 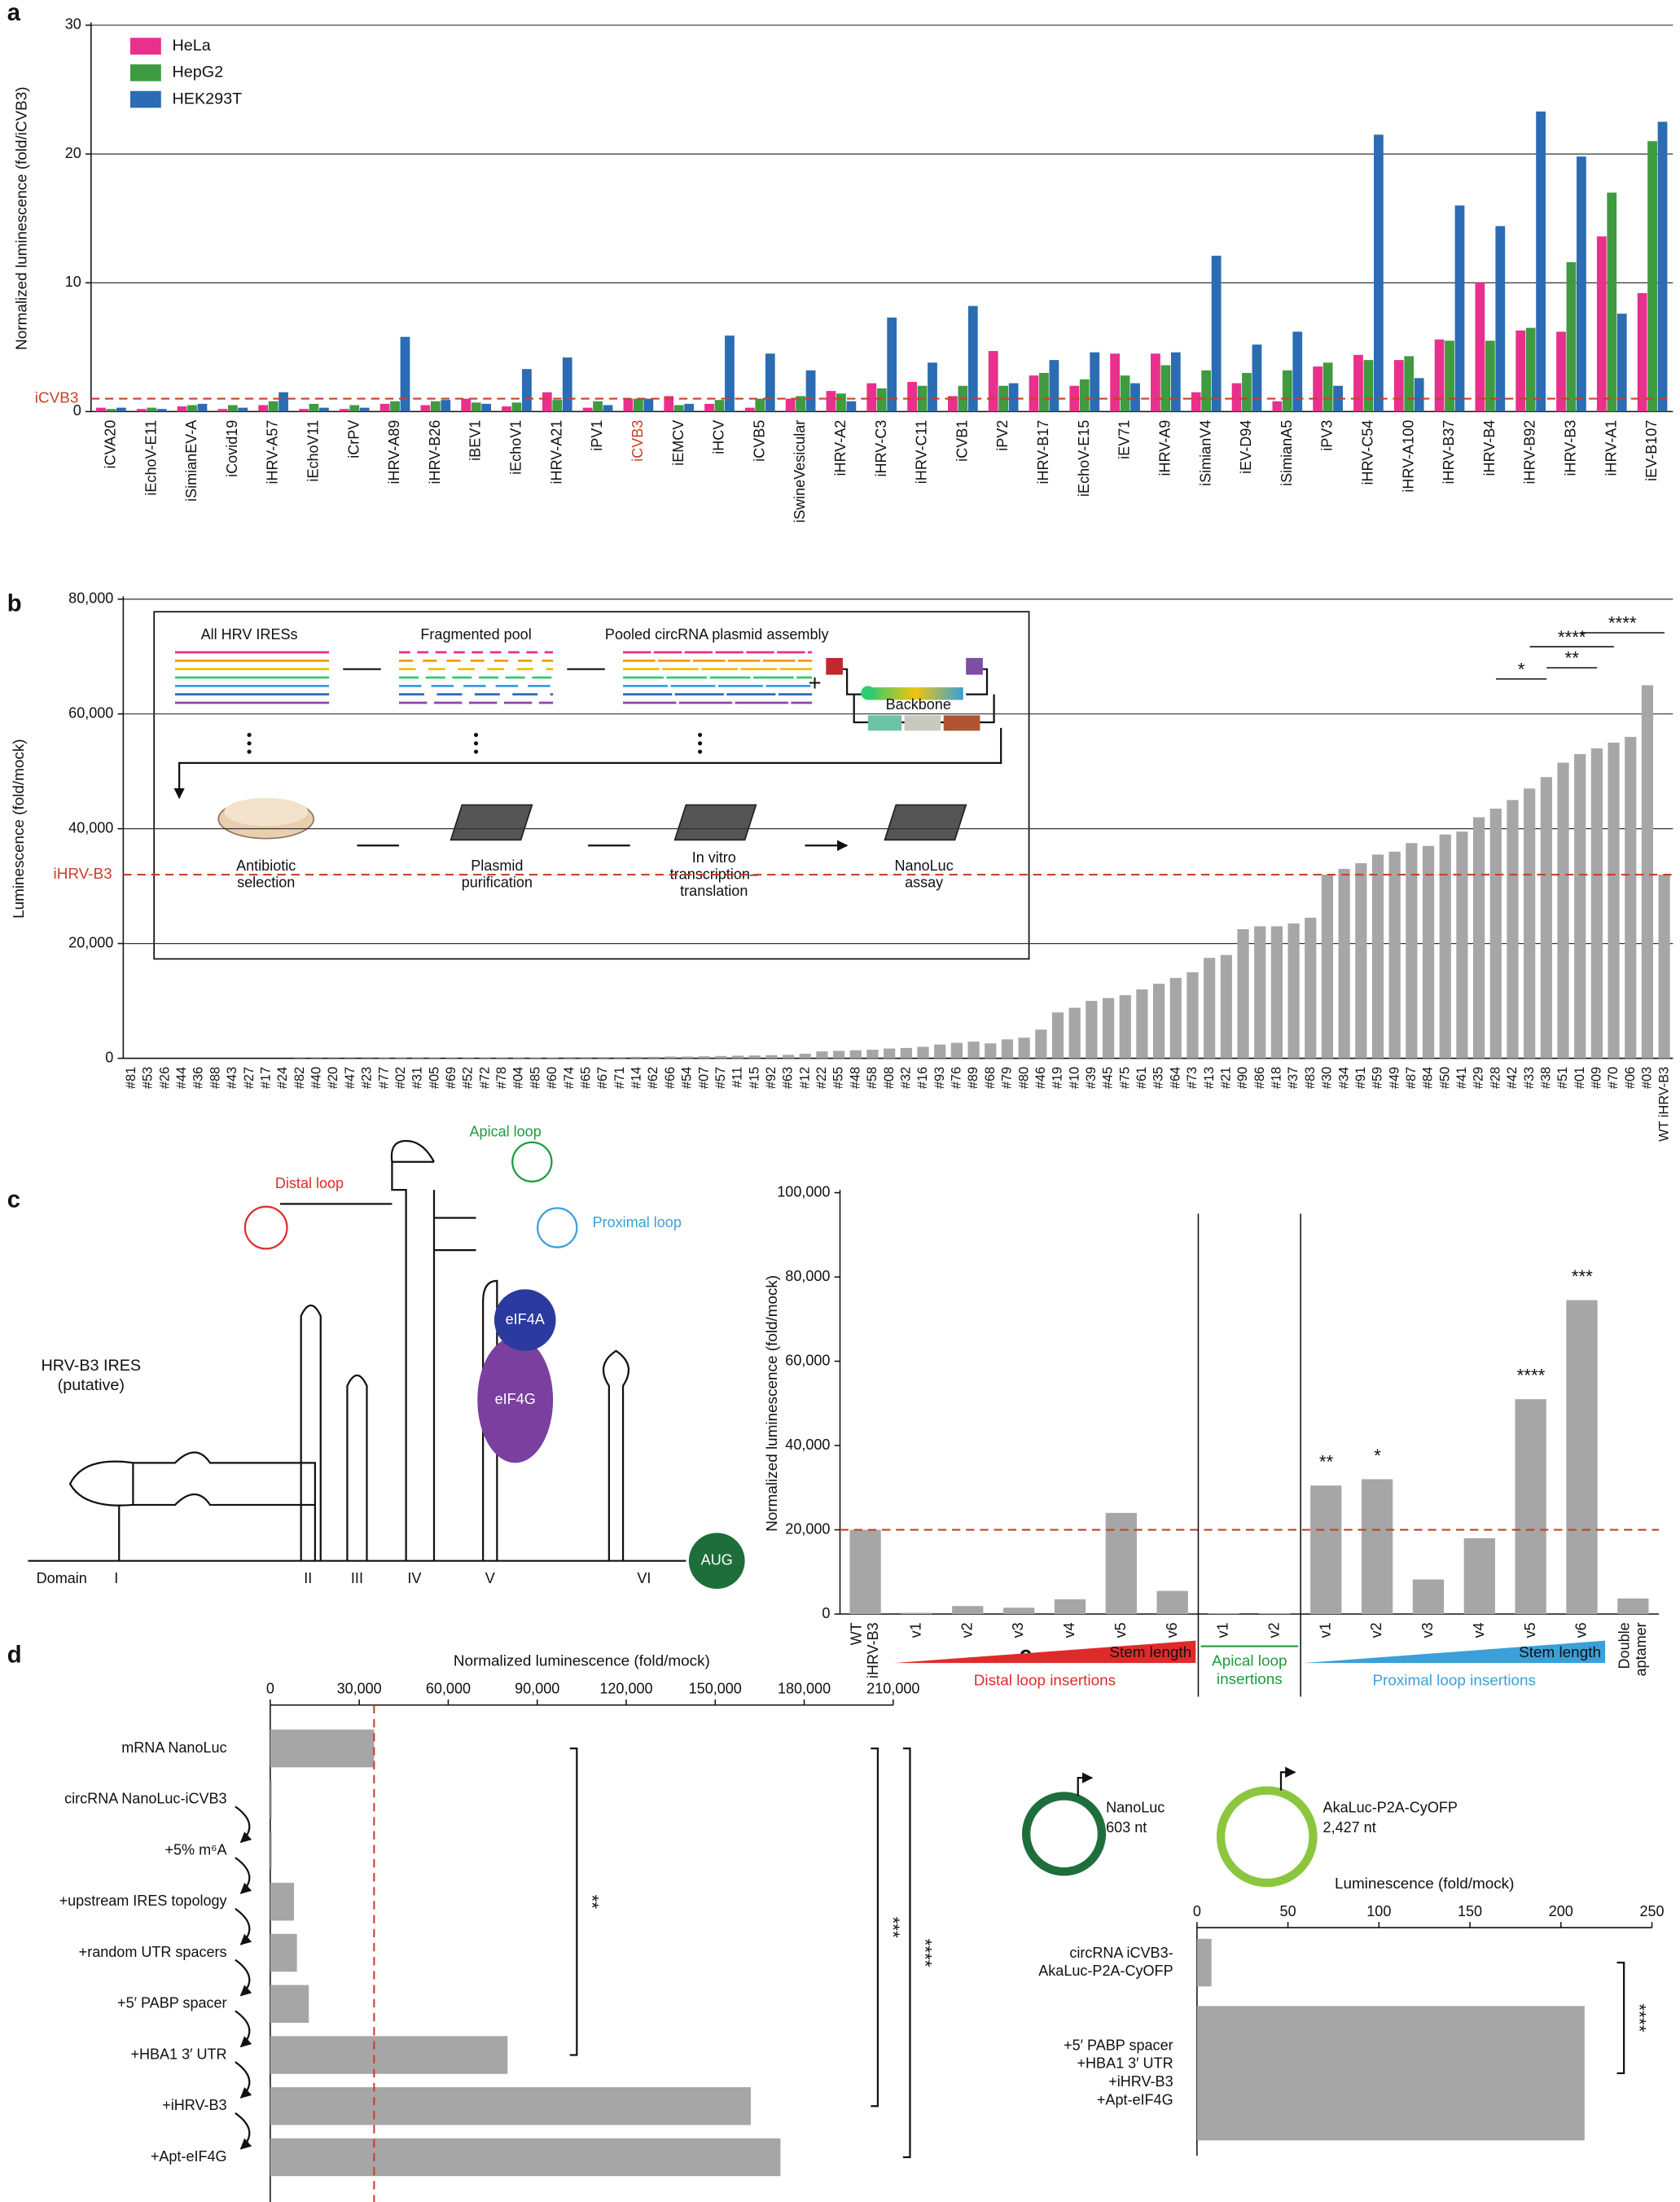 I want to click on x-tick-label: iCovid19, so click(x=232, y=448).